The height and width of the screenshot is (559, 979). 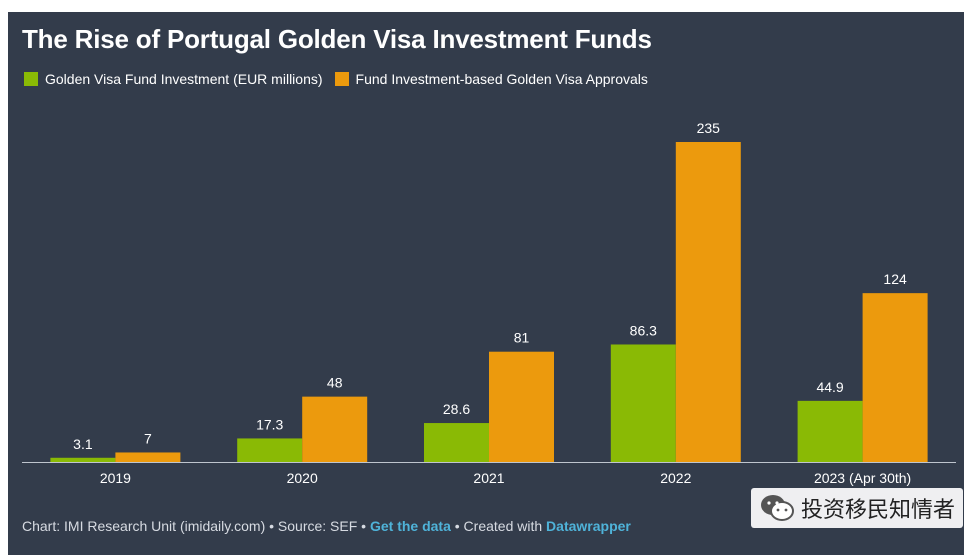 I want to click on x-tick-label-2: 2021, so click(x=488, y=478).